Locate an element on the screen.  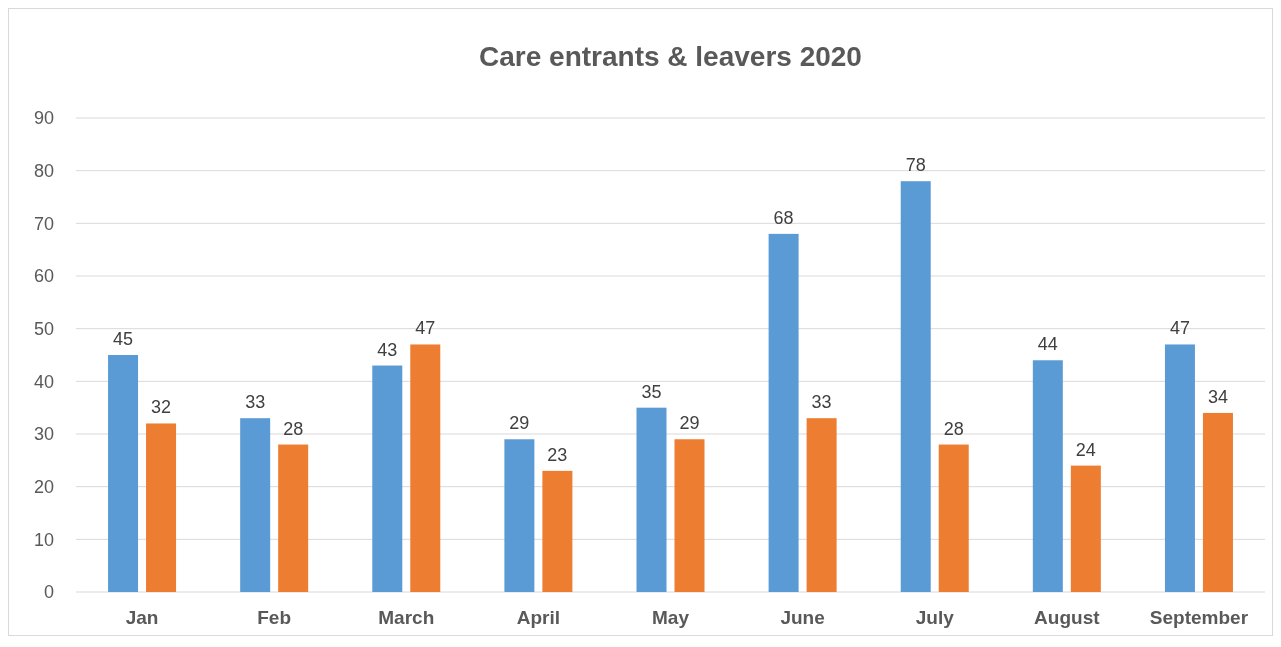
x-tick-label: April is located at coordinates (538, 617).